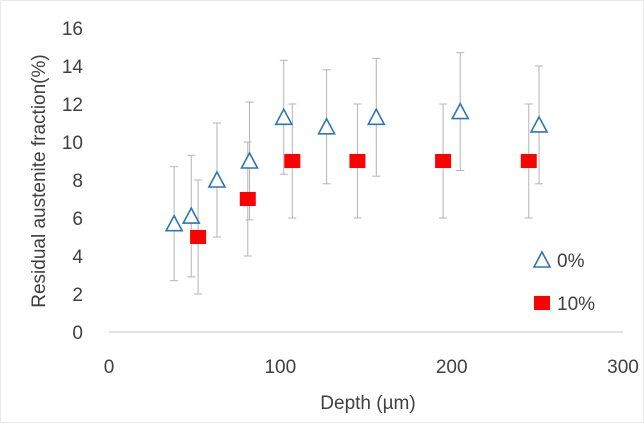 Image resolution: width=644 pixels, height=424 pixels. I want to click on legend-label: 0%, so click(571, 261).